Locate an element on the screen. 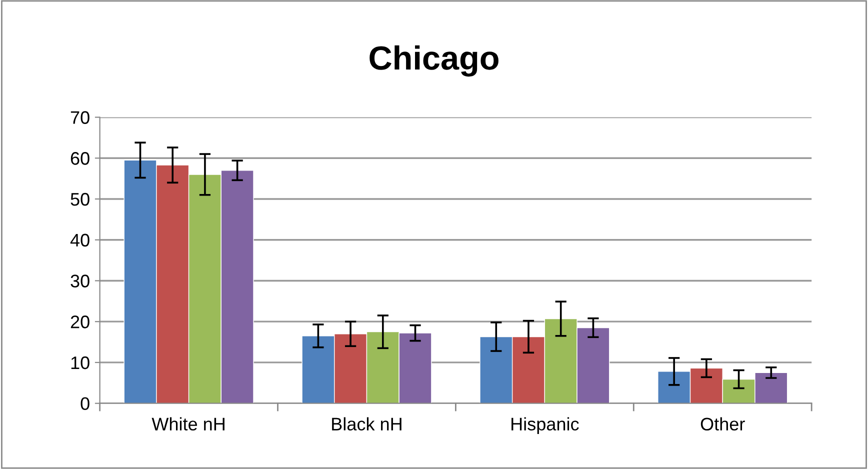  x-tick-label: Other is located at coordinates (722, 423).